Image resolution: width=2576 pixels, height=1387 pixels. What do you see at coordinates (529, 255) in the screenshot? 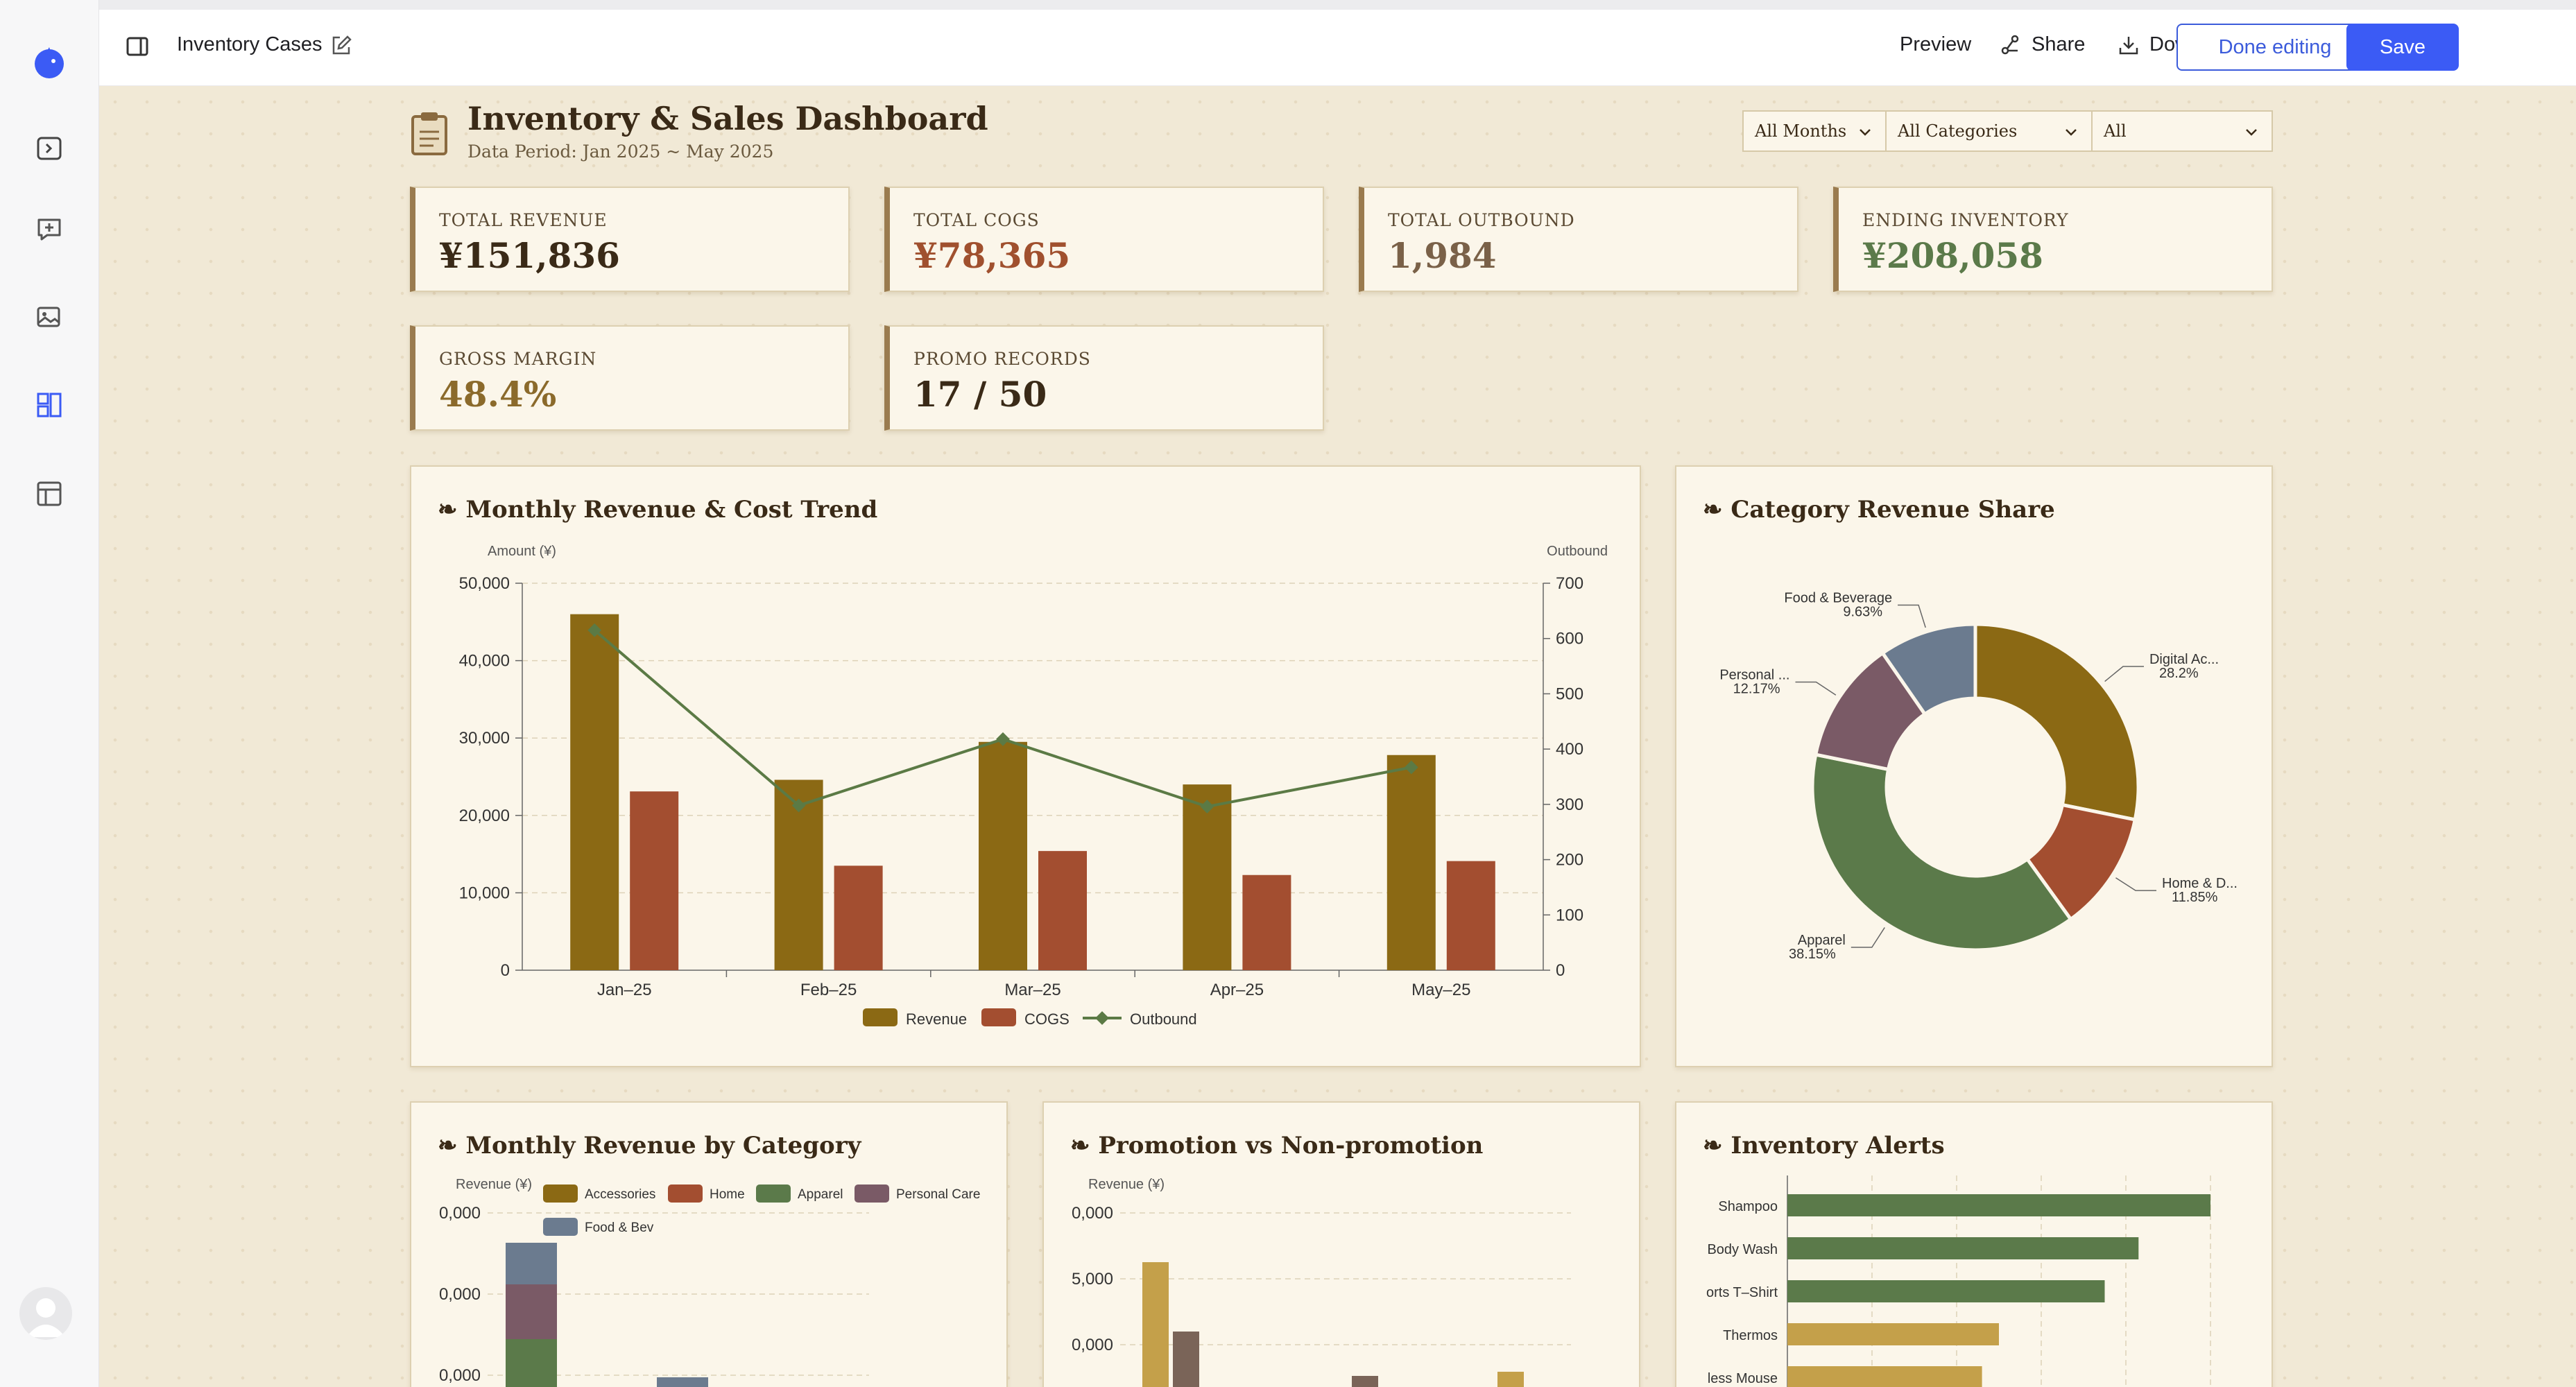
I see `kpi-value: ¥151,836` at bounding box center [529, 255].